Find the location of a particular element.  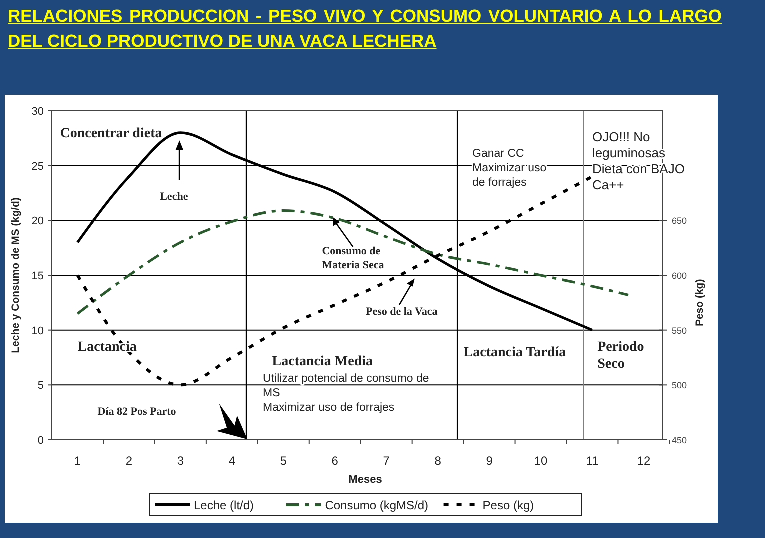

annotation: Utilizar potencial de consumo de MS Maximizar uso de forrajes is located at coordinates (346, 393).